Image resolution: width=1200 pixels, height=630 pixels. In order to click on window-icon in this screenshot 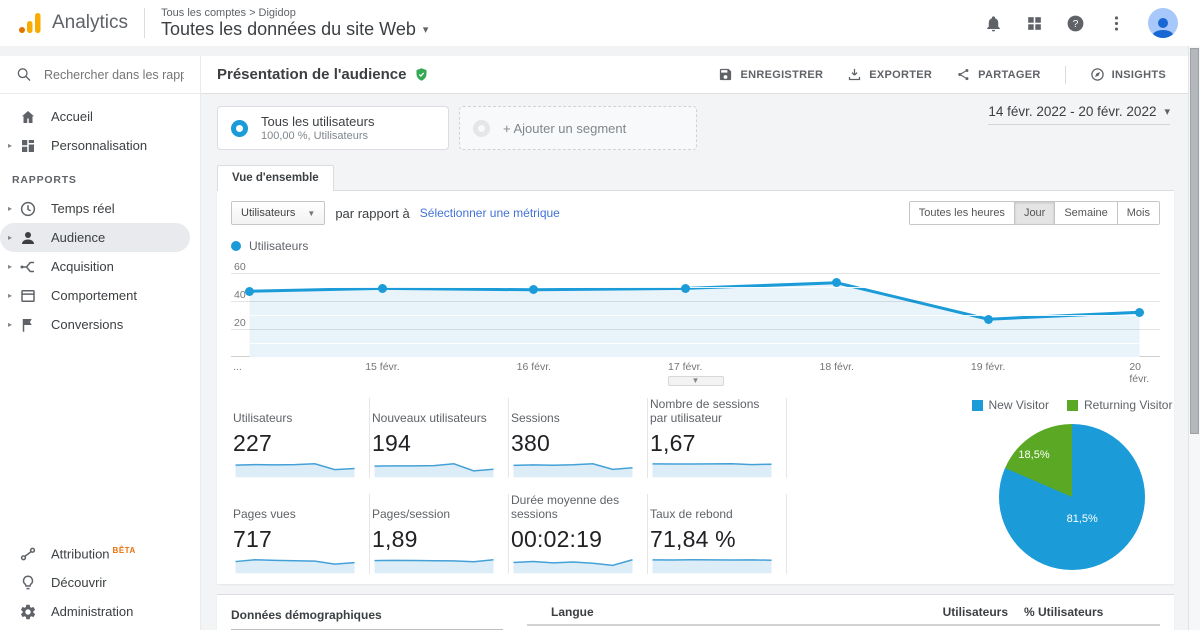, I will do `click(28, 295)`.